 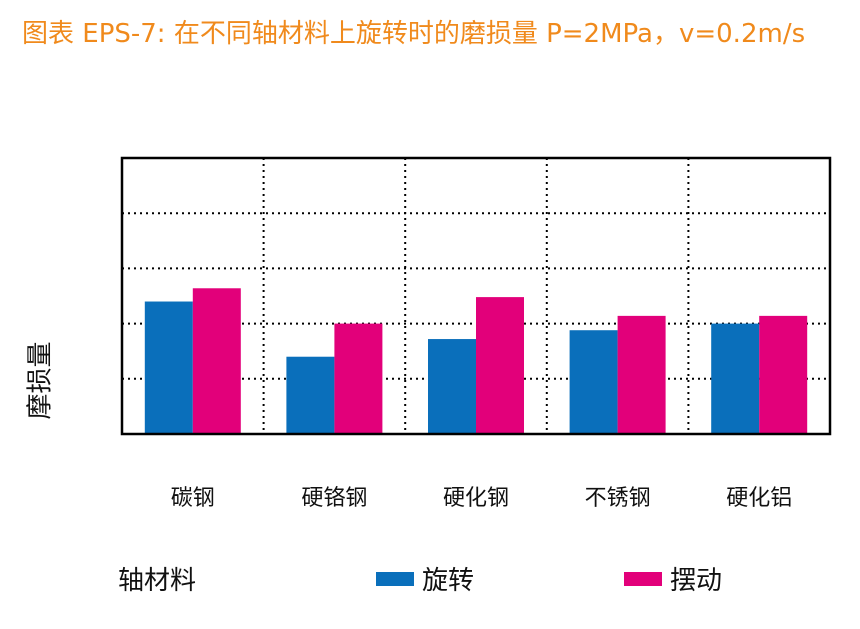 What do you see at coordinates (696, 581) in the screenshot?
I see `legend-label-swing: 摆动` at bounding box center [696, 581].